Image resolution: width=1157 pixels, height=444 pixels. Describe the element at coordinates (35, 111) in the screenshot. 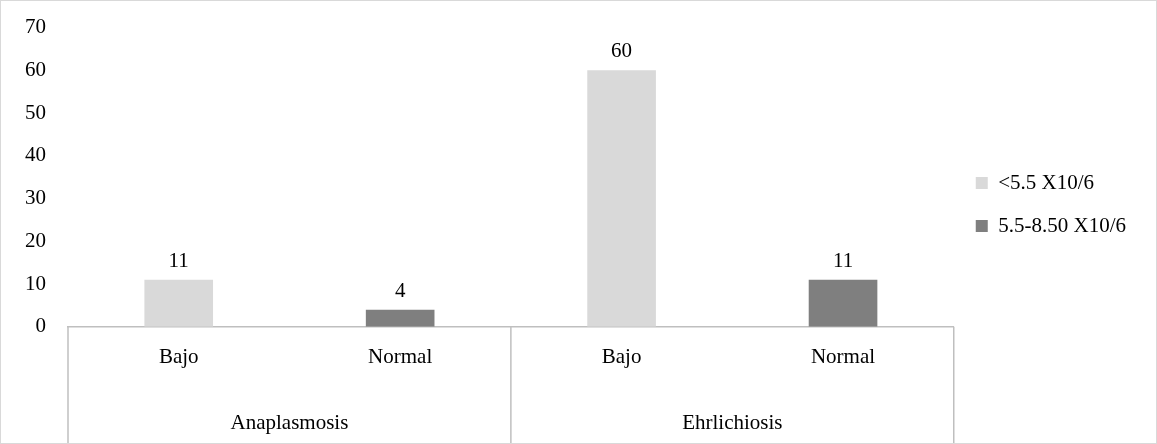

I see `y-tick-label: 50` at that location.